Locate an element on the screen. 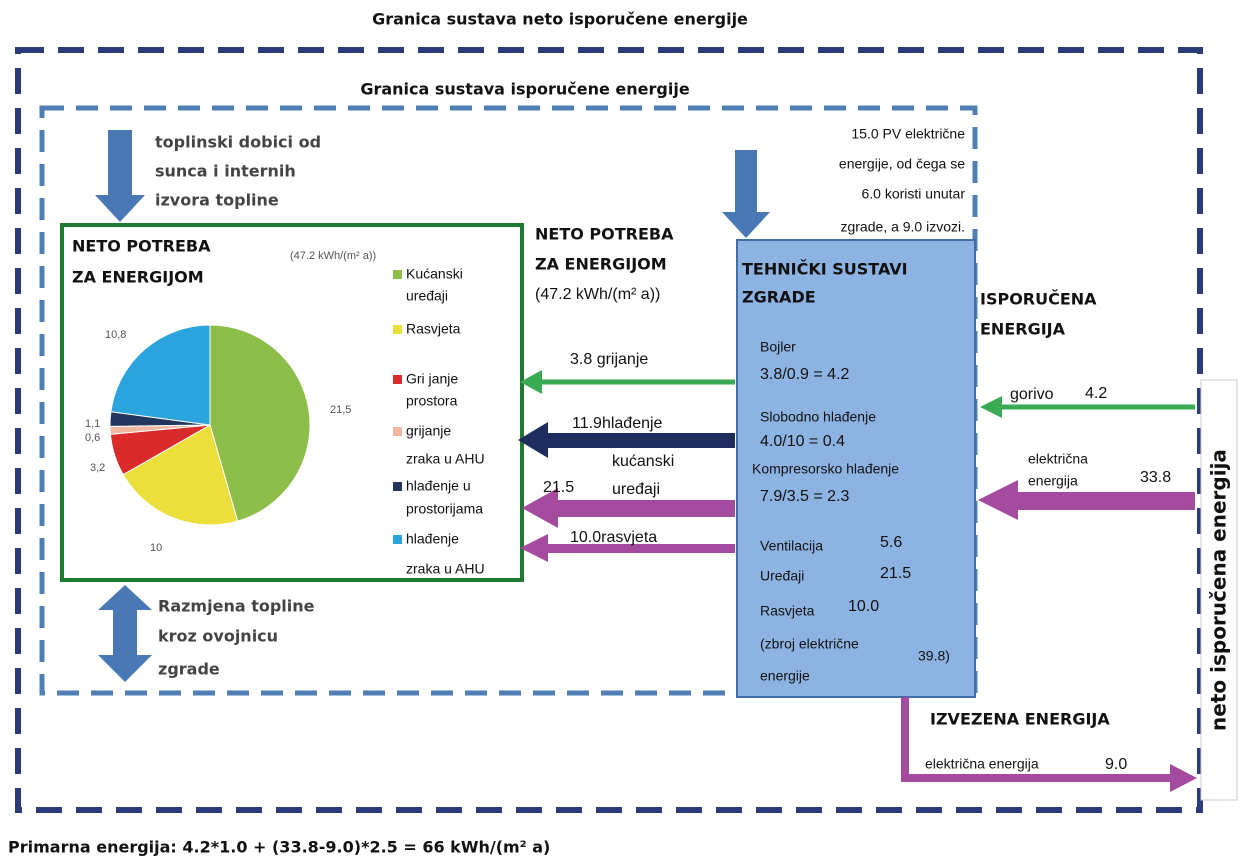 This screenshot has height=865, width=1239. label: zgrade is located at coordinates (189, 669).